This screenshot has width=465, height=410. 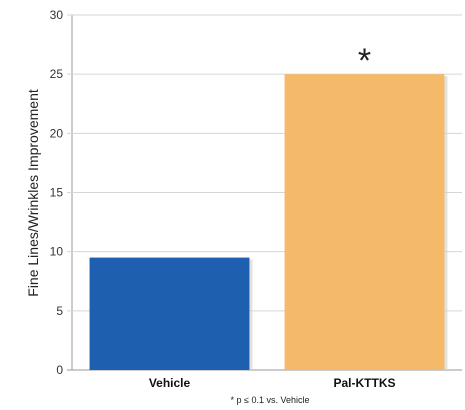 What do you see at coordinates (57, 133) in the screenshot?
I see `y-tick-label: 20` at bounding box center [57, 133].